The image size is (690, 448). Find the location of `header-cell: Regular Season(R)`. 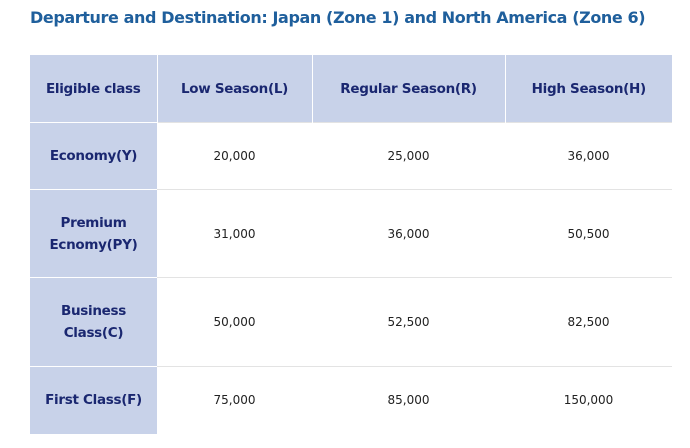

header-cell: Regular Season(R) is located at coordinates (408, 89).